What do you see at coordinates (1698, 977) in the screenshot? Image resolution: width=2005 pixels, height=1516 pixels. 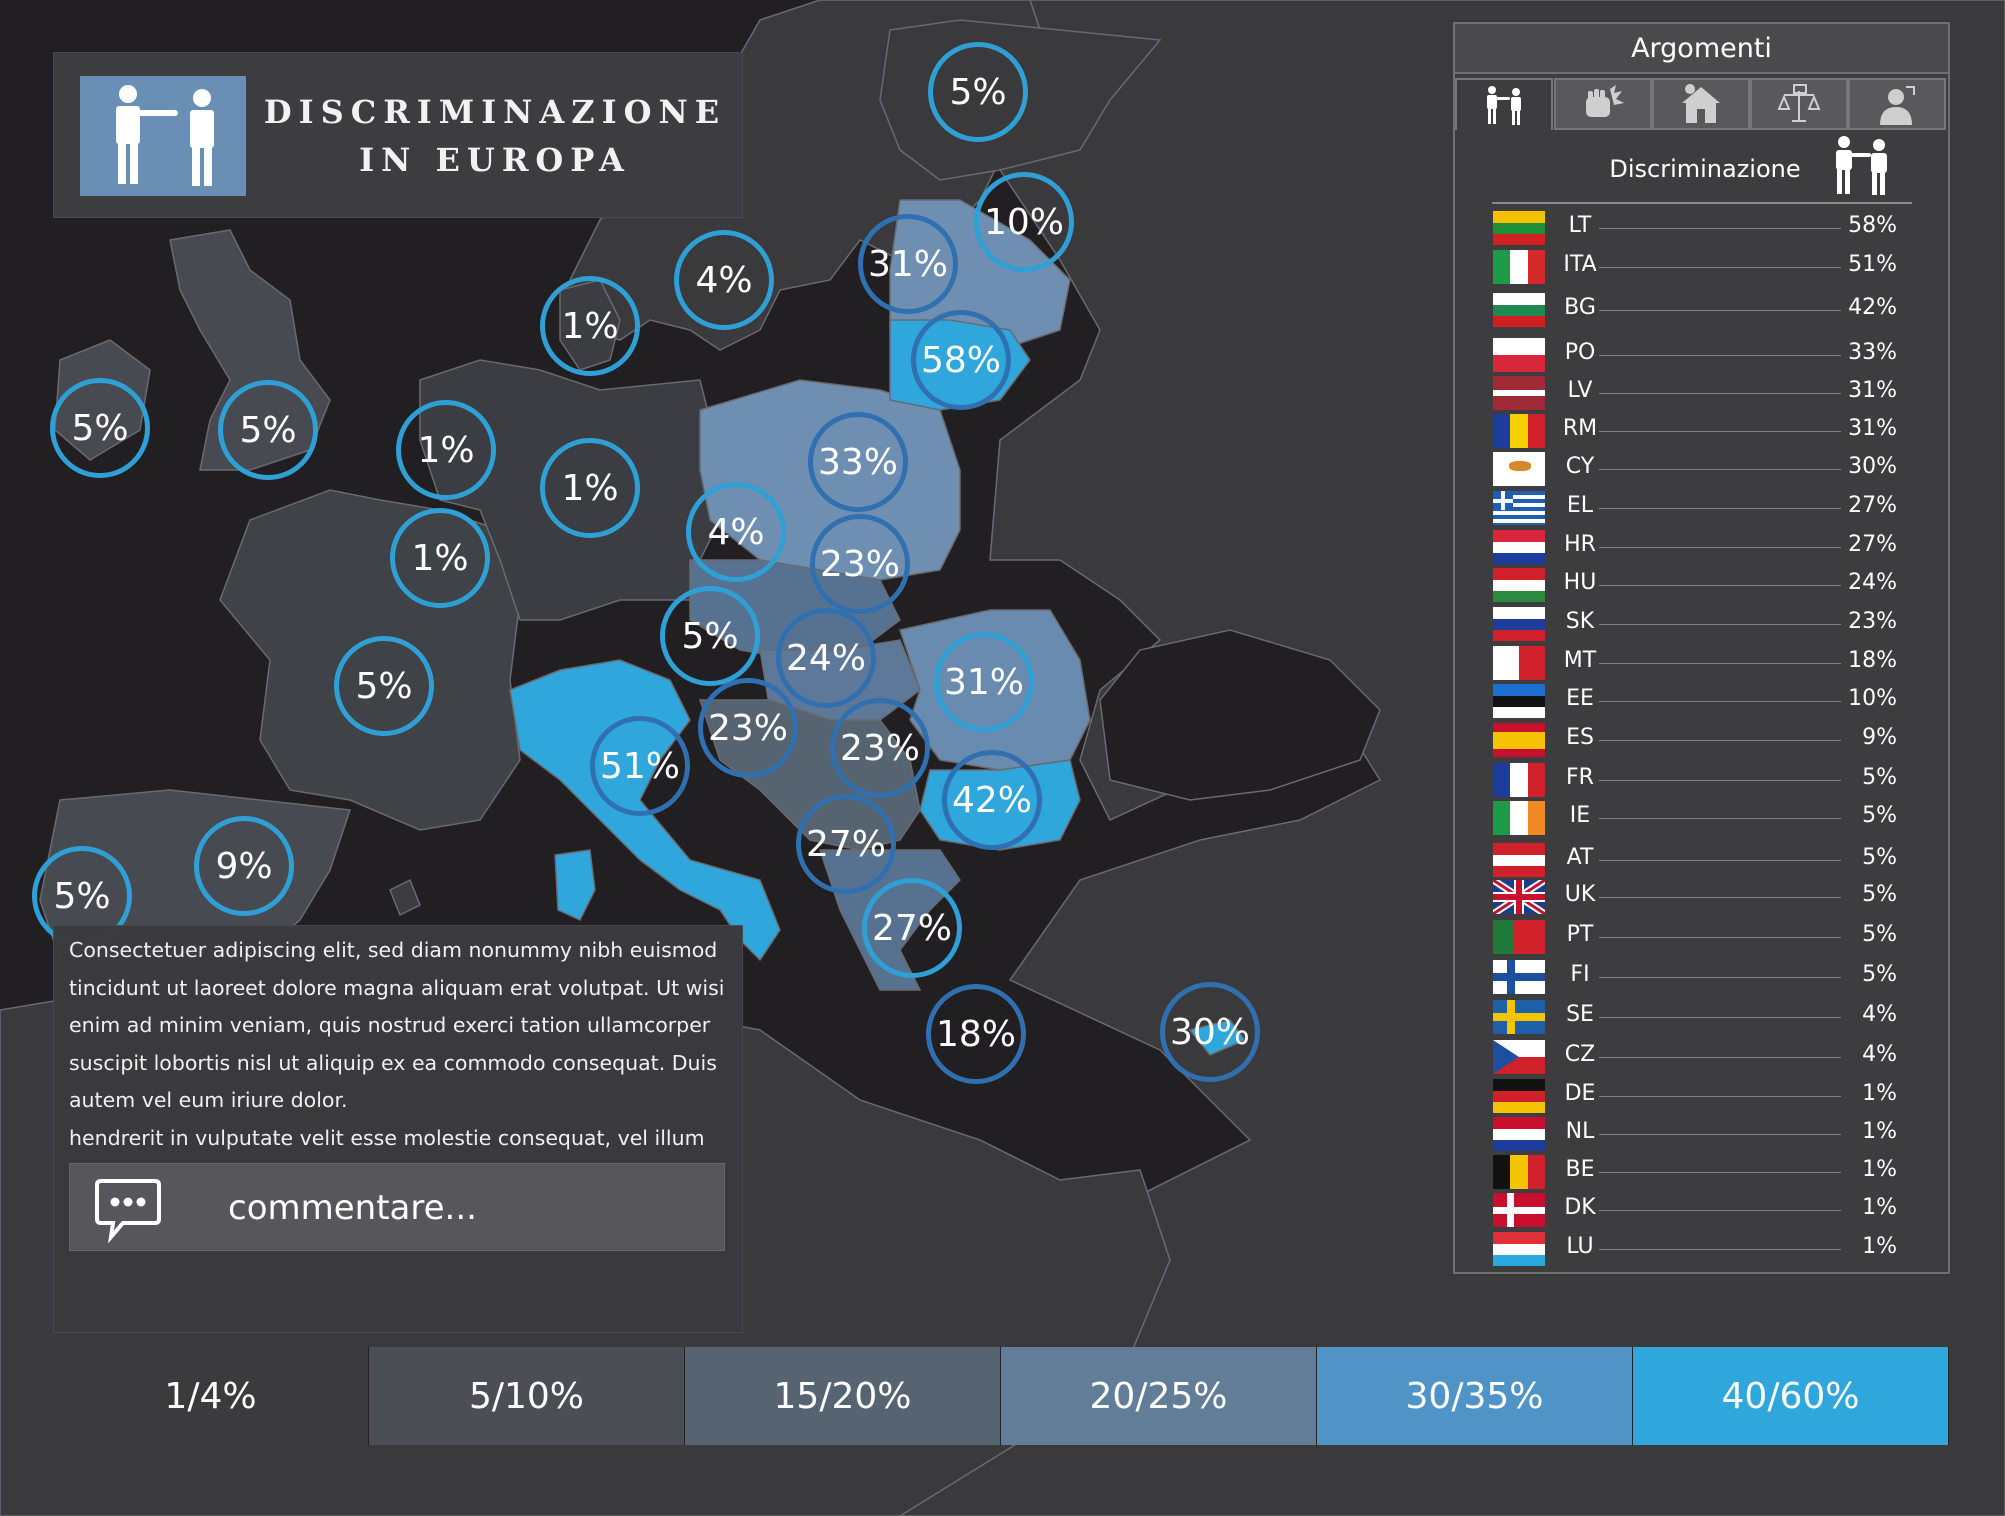 I see `country-row-fi: FI 5%` at bounding box center [1698, 977].